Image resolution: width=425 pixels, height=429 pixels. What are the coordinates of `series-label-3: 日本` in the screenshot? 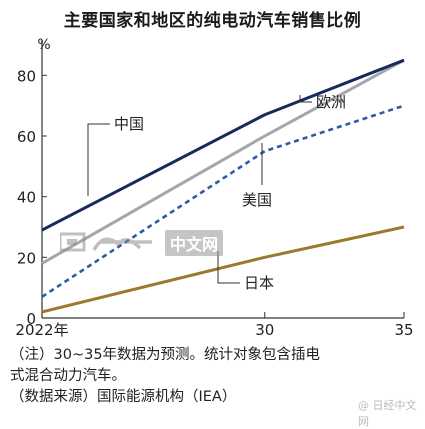 It's located at (259, 283).